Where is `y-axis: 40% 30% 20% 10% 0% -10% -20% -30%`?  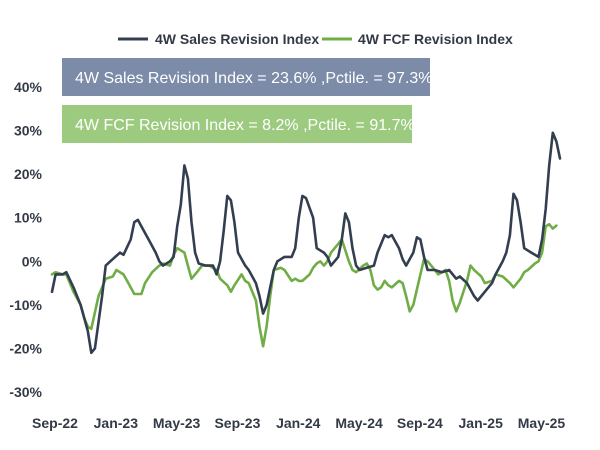 y-axis: 40% 30% 20% 10% 0% -10% -20% -30% is located at coordinates (25, 239).